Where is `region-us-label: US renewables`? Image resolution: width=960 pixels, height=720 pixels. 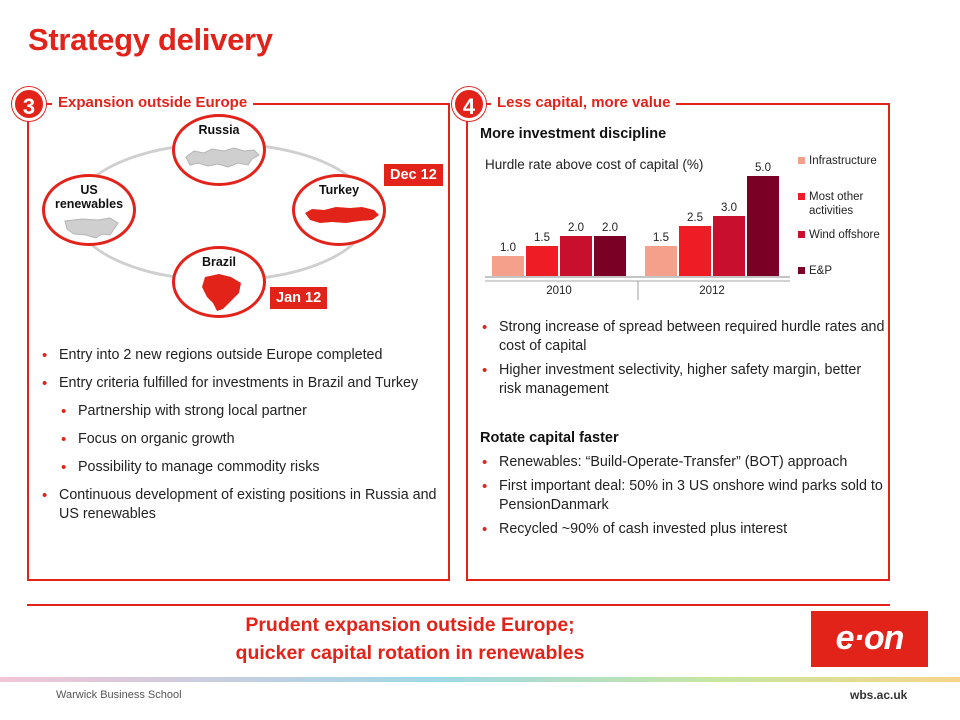
region-us-label: US renewables is located at coordinates (89, 197).